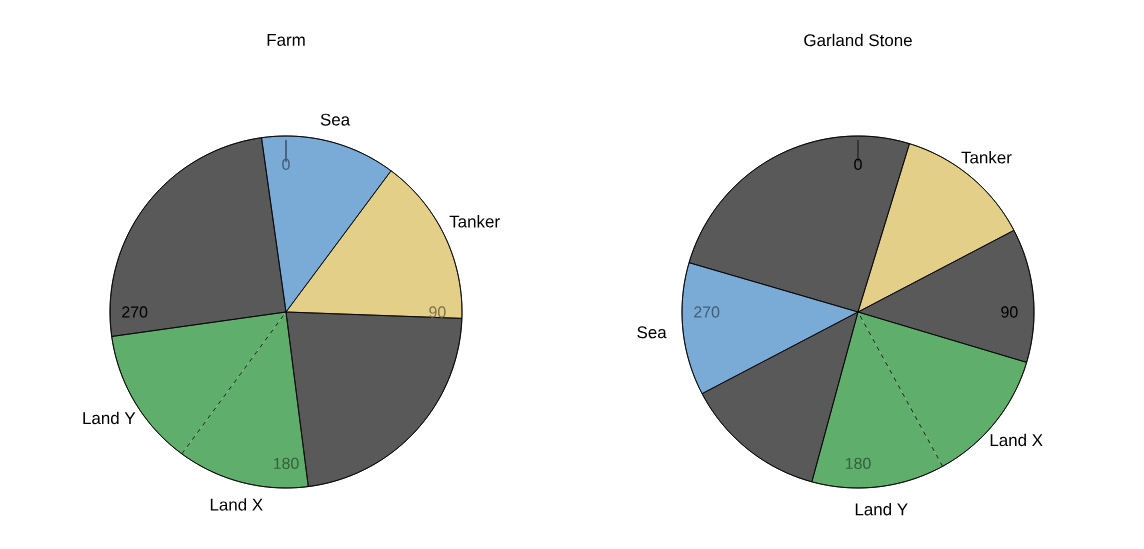  I want to click on chart-title: Garland Stone, so click(858, 40).